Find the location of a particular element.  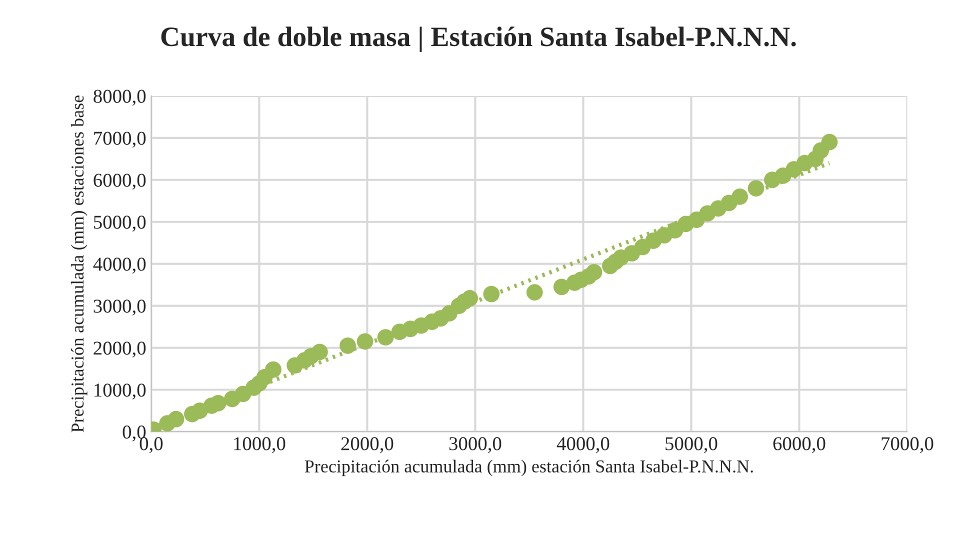

y-tick-label: 1000,0 is located at coordinates (120, 392).